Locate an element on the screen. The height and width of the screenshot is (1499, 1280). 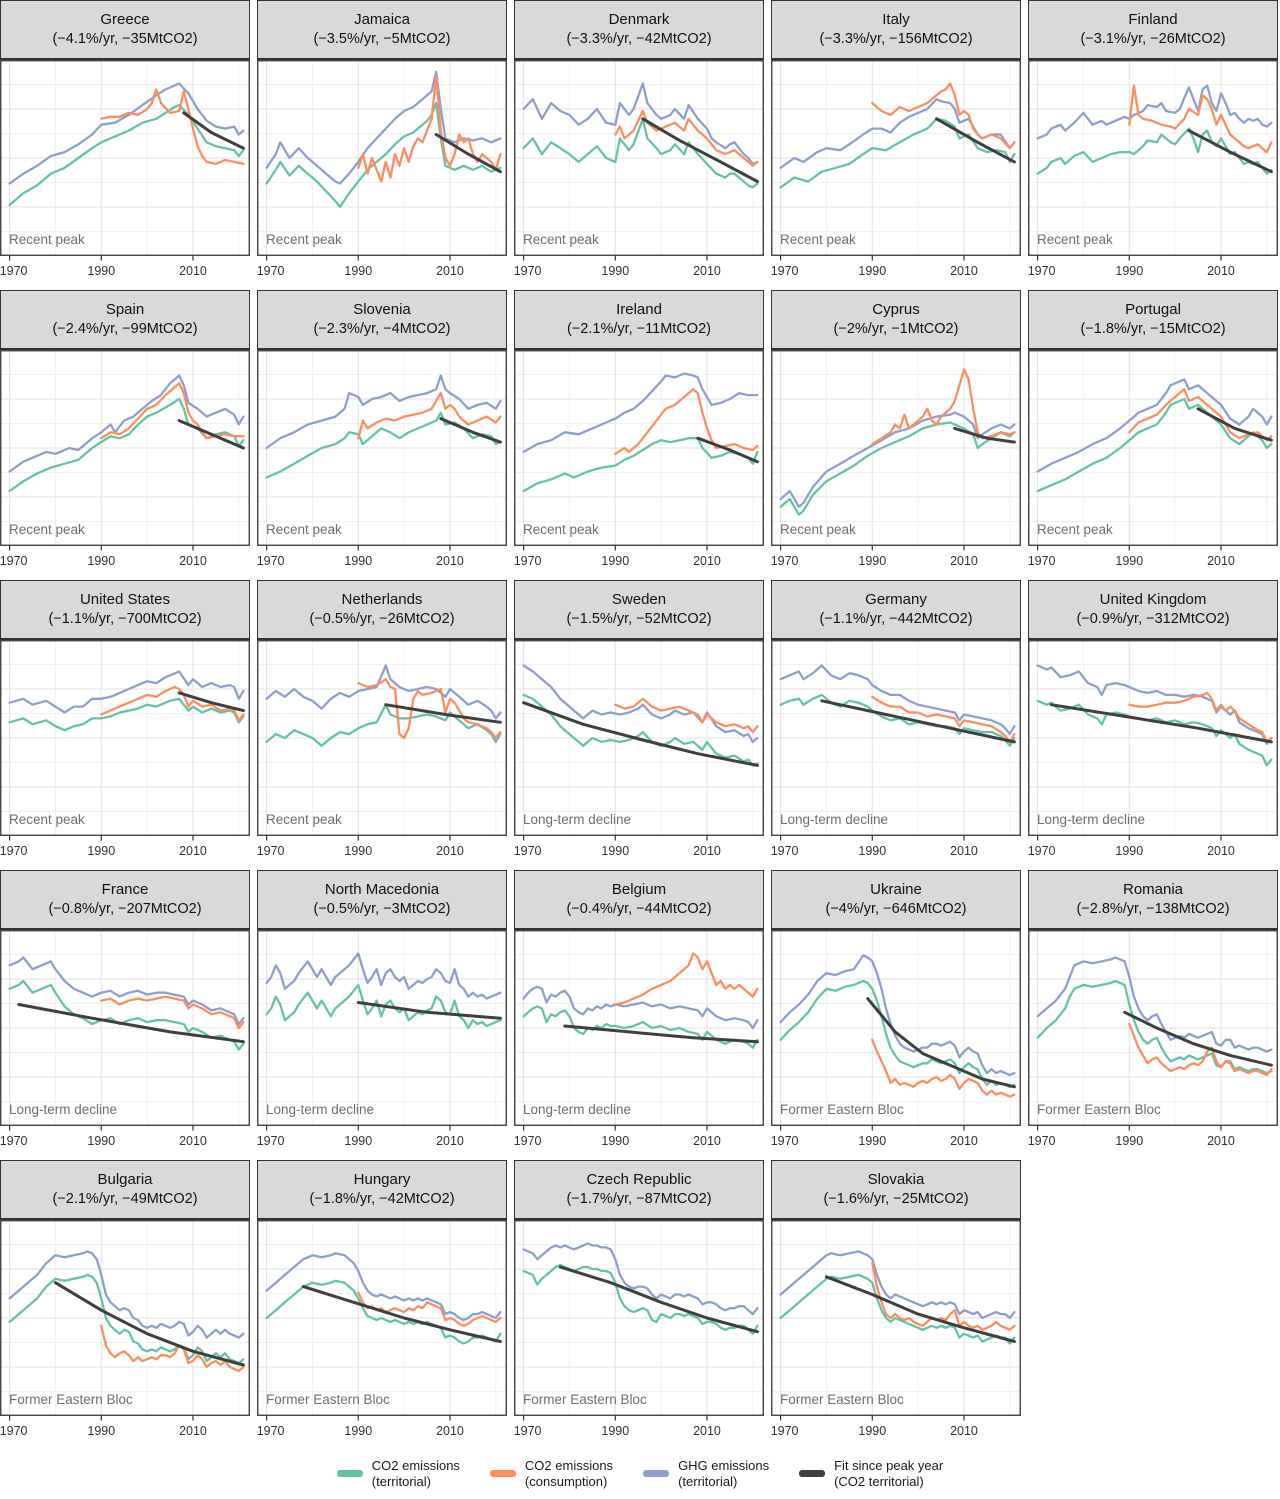
facet-country-title: Greece is located at coordinates (125, 20).